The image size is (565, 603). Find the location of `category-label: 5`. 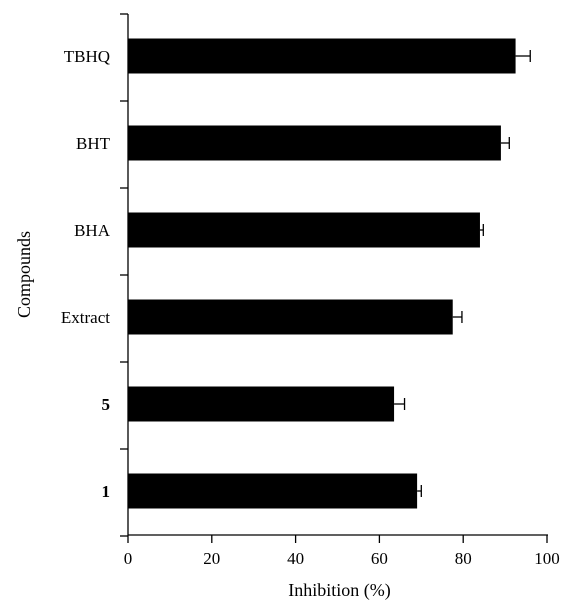

category-label: 5 is located at coordinates (106, 404).